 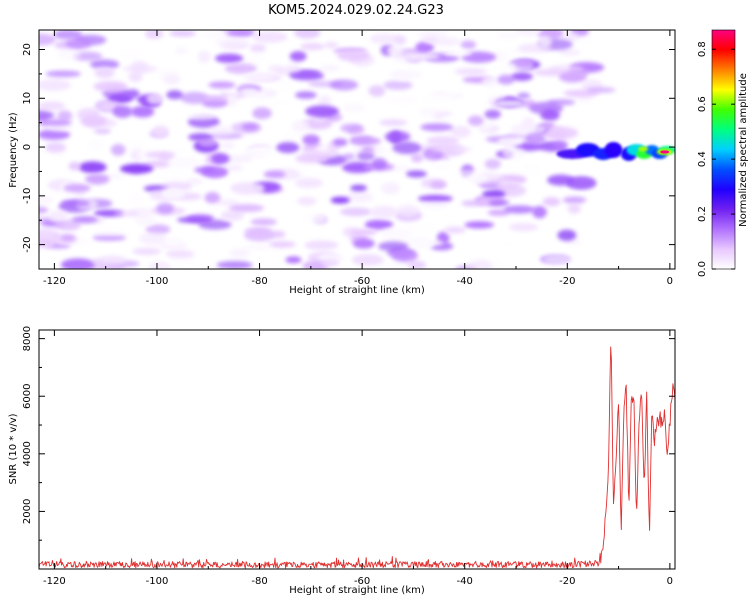 What do you see at coordinates (567, 581) in the screenshot?
I see `snr-x-tick-label: -20` at bounding box center [567, 581].